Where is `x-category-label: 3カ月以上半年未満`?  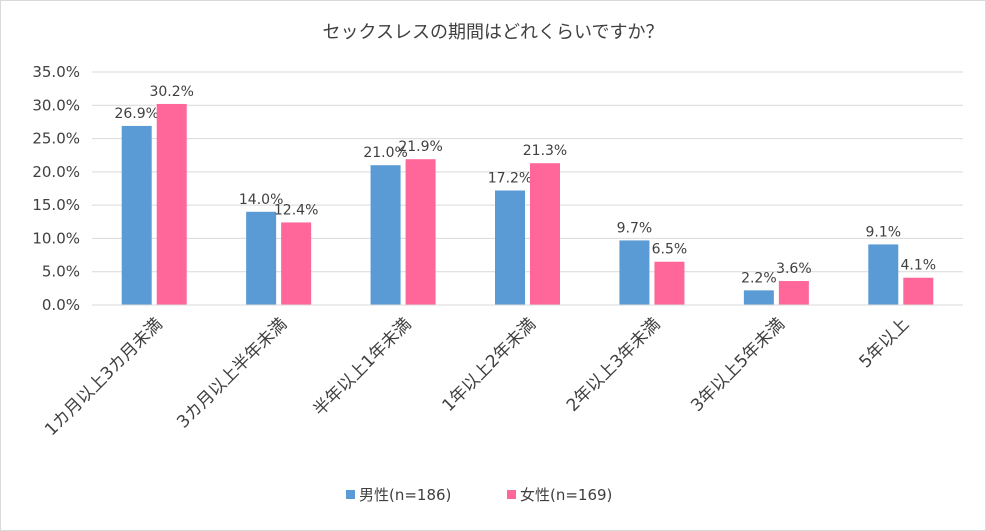 x-category-label: 3カ月以上半年未満 is located at coordinates (232, 373).